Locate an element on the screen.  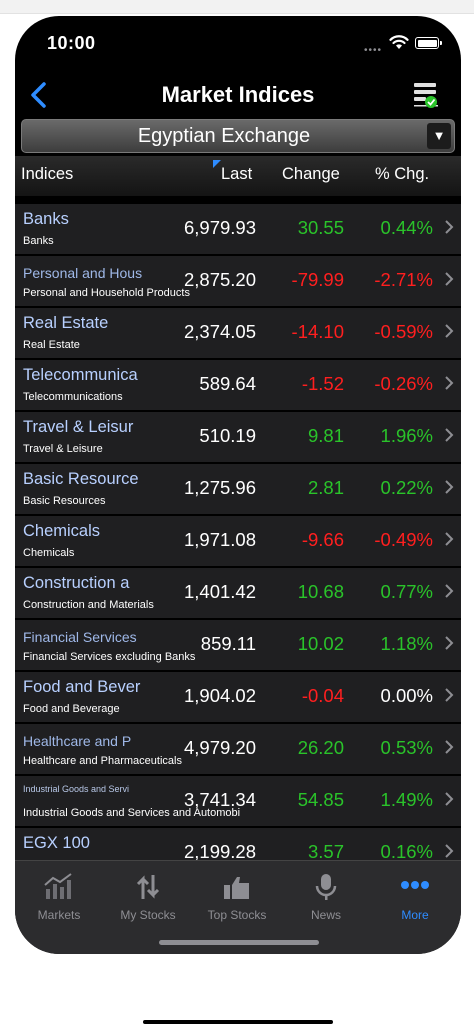
index-name: Telecommunica is located at coordinates (80, 375).